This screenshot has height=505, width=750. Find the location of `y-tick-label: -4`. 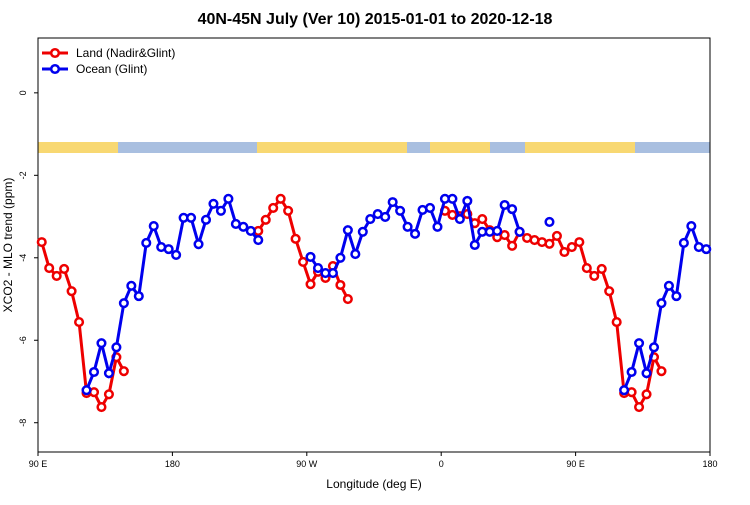

y-tick-label: -4 is located at coordinates (23, 258).